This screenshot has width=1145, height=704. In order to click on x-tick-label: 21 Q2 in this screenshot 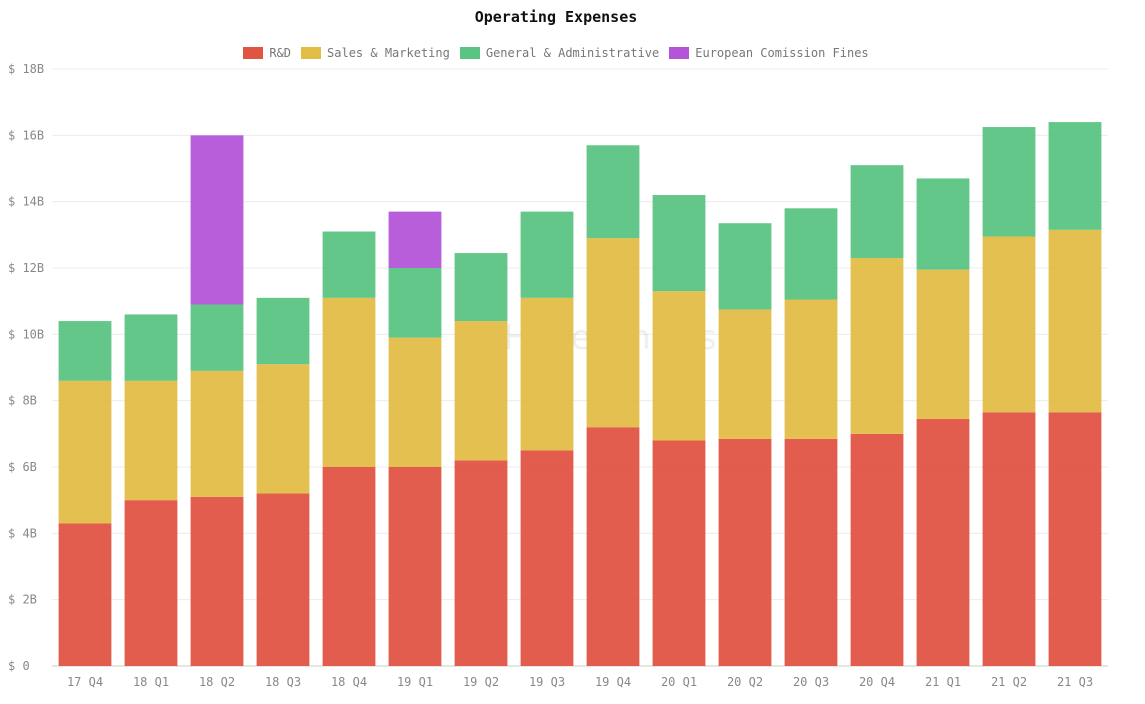, I will do `click(1009, 682)`.